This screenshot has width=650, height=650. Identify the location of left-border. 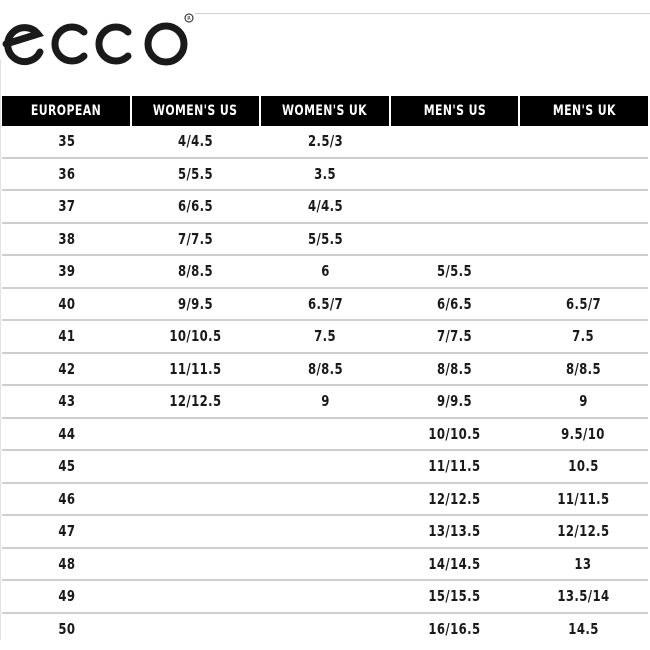
(0, 350).